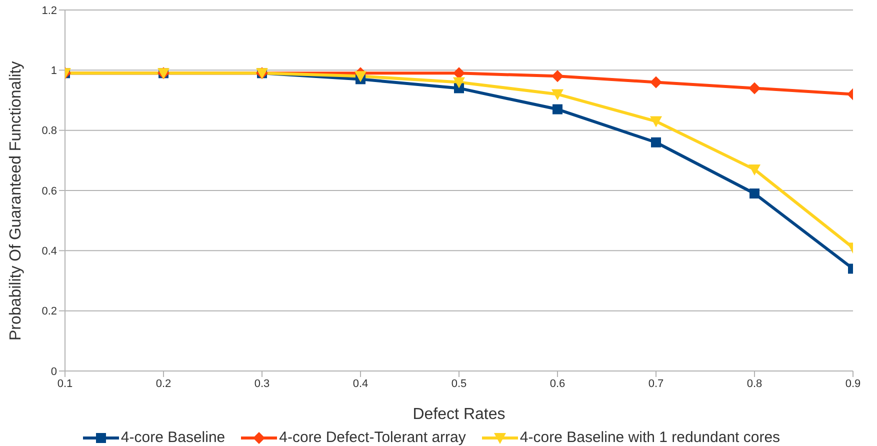 The image size is (877, 446). I want to click on x-tick-label: 0.8, so click(754, 384).